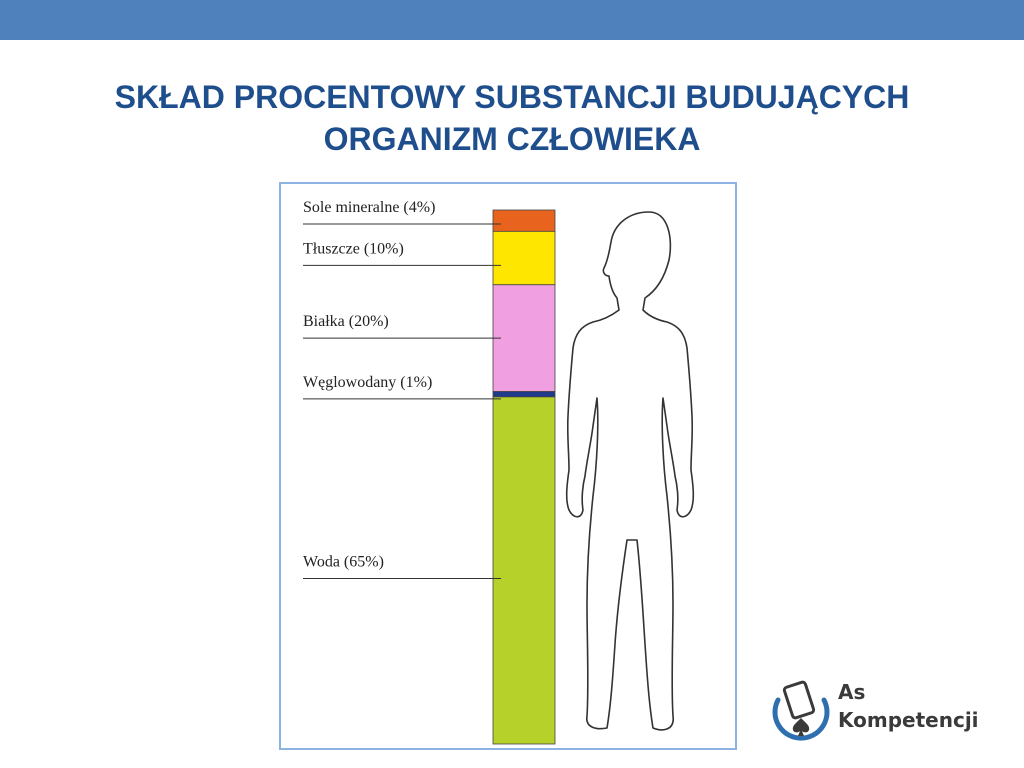  Describe the element at coordinates (908, 720) in the screenshot. I see `logo-line-2: Kompetencji` at that location.